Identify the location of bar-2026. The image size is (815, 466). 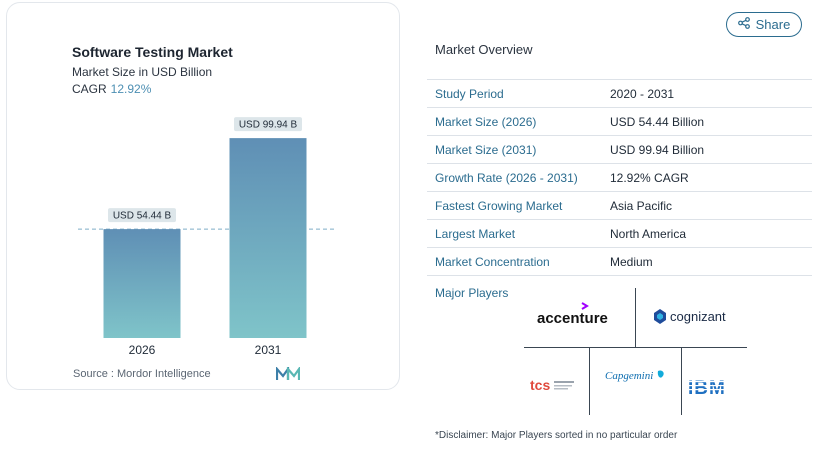
(142, 283).